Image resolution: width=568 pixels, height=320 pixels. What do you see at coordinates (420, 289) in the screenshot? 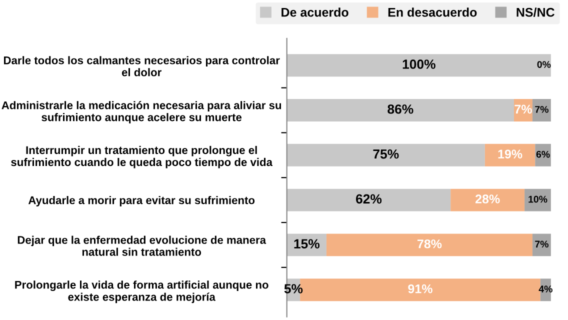
I see `data-label: 91%` at bounding box center [420, 289].